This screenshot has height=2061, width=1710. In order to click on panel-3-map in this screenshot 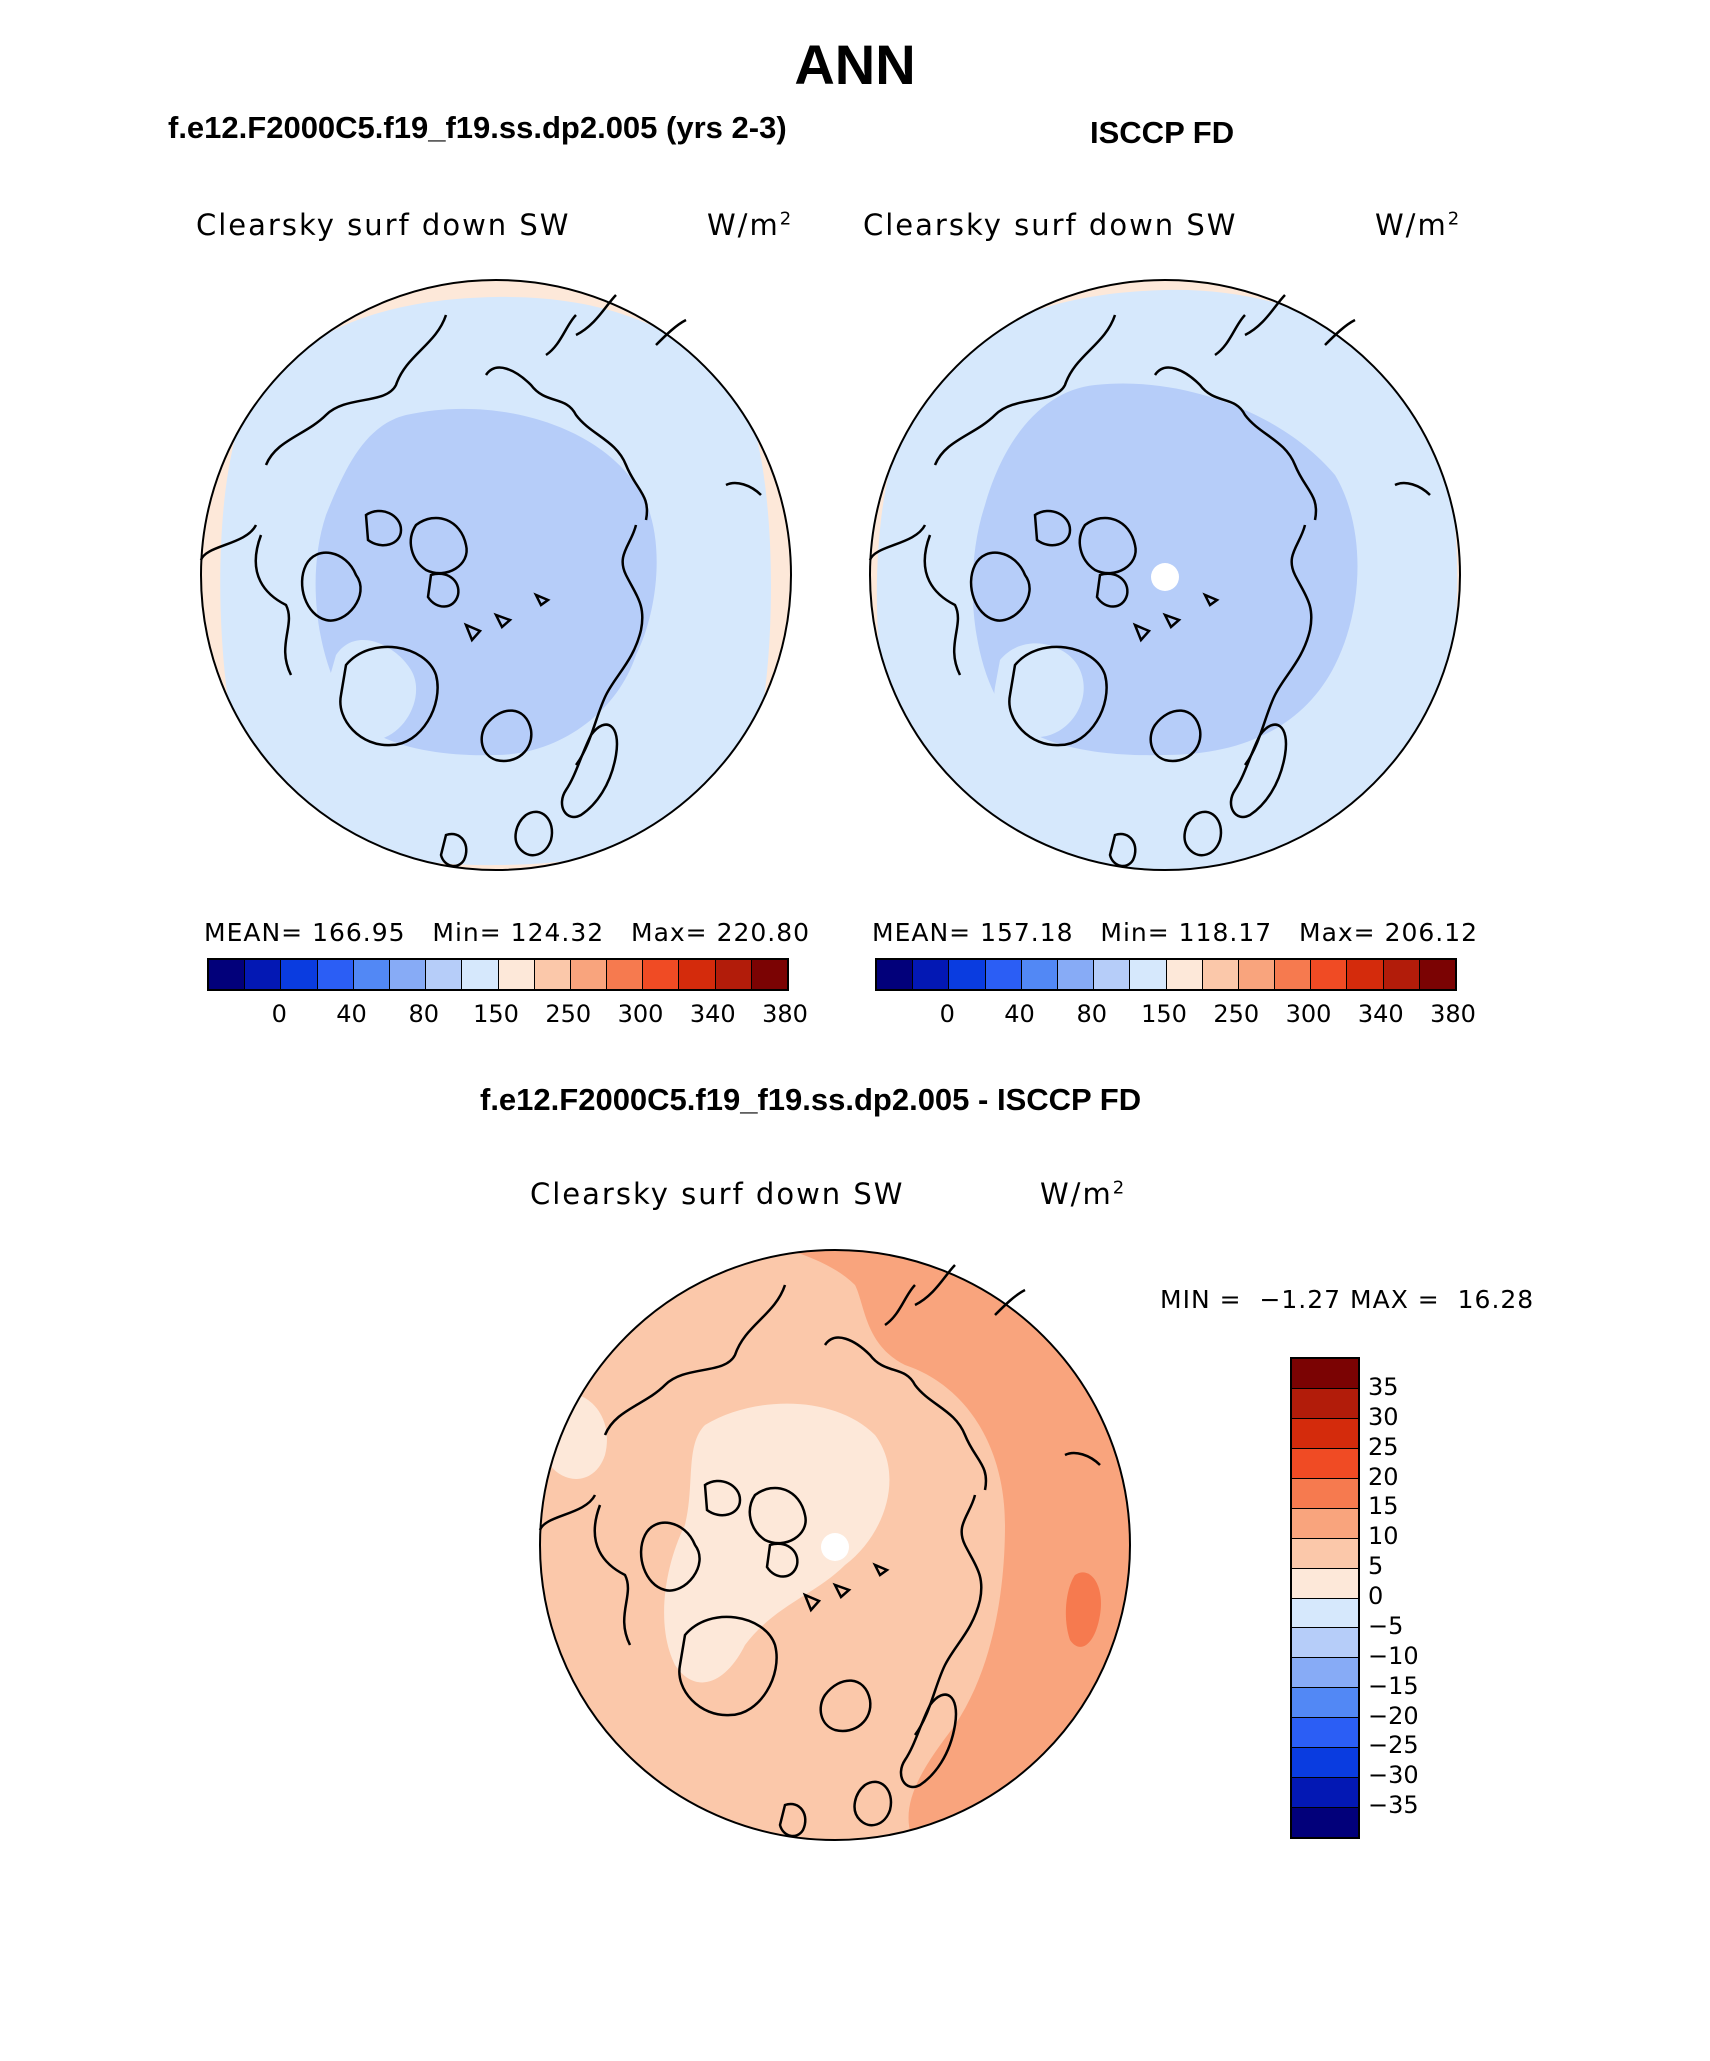, I will do `click(834, 1545)`.